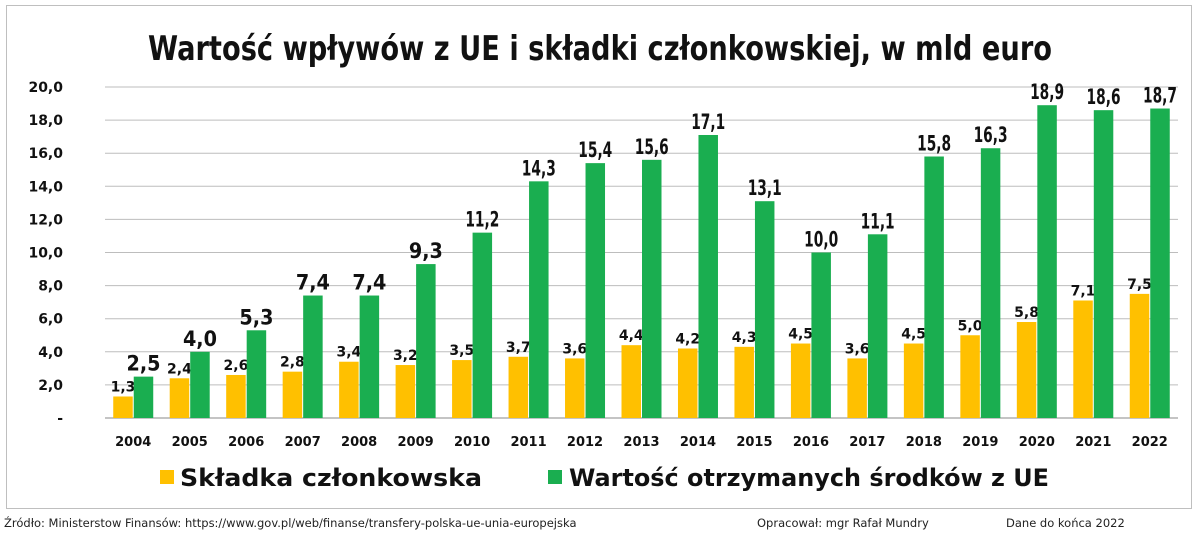  What do you see at coordinates (1083, 291) in the screenshot?
I see `data-label-contribution: 7,1` at bounding box center [1083, 291].